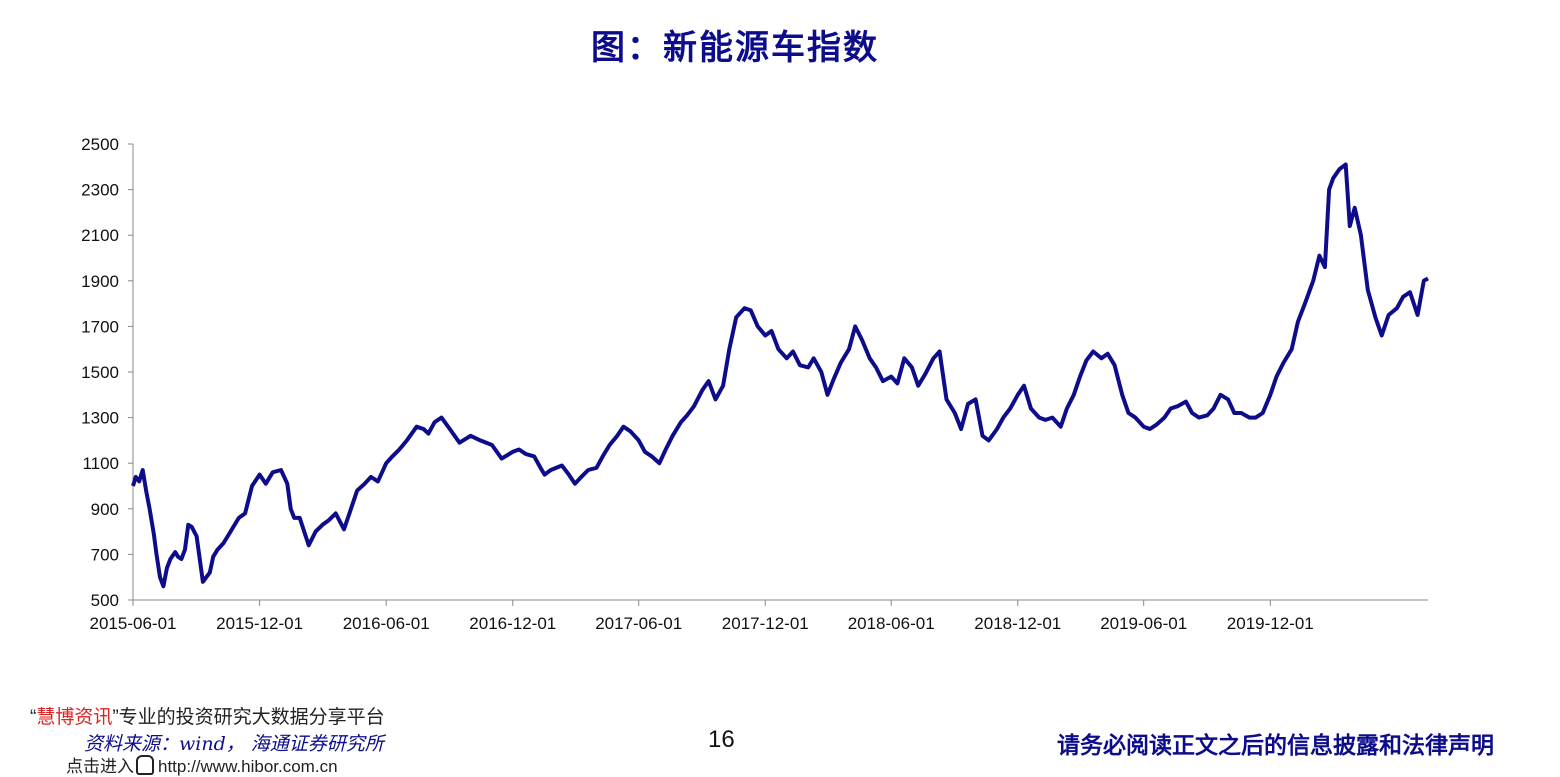  I want to click on y-tick-label: 900, so click(105, 509).